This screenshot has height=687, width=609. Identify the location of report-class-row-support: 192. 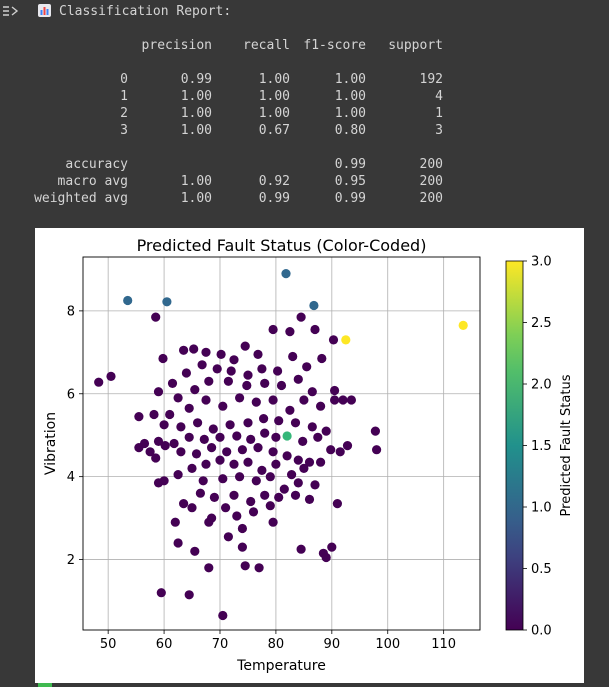
(431, 79).